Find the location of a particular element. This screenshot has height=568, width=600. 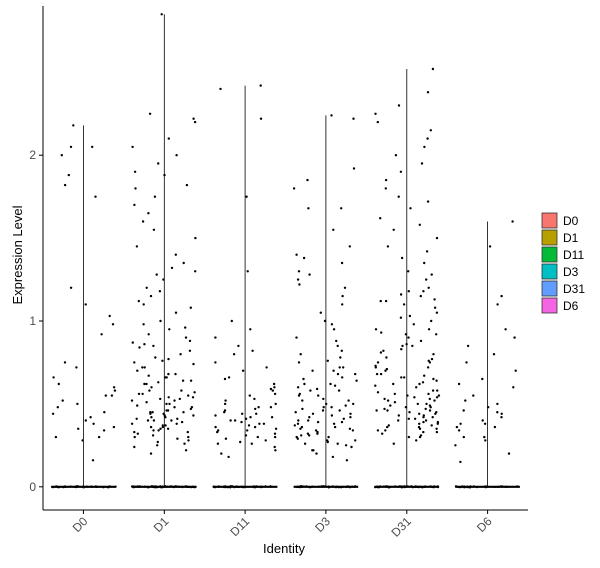

legend-label-D31: D31 is located at coordinates (574, 289).